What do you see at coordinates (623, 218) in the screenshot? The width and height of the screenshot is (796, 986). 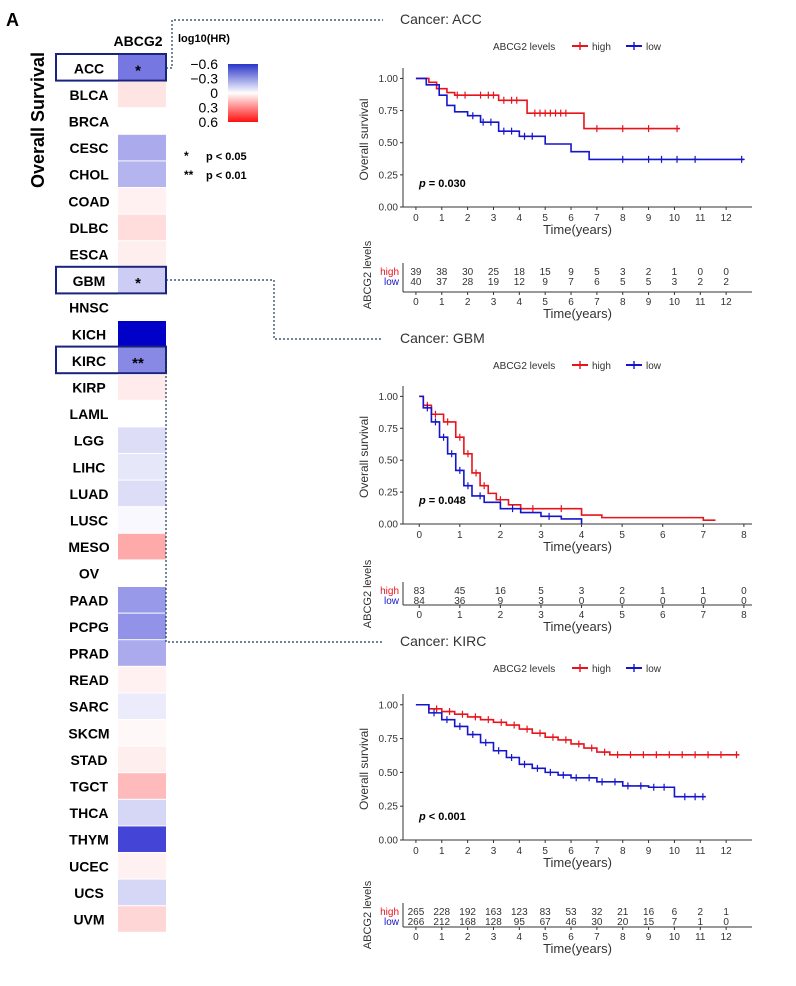 I see `km-xtick-label: 8` at bounding box center [623, 218].